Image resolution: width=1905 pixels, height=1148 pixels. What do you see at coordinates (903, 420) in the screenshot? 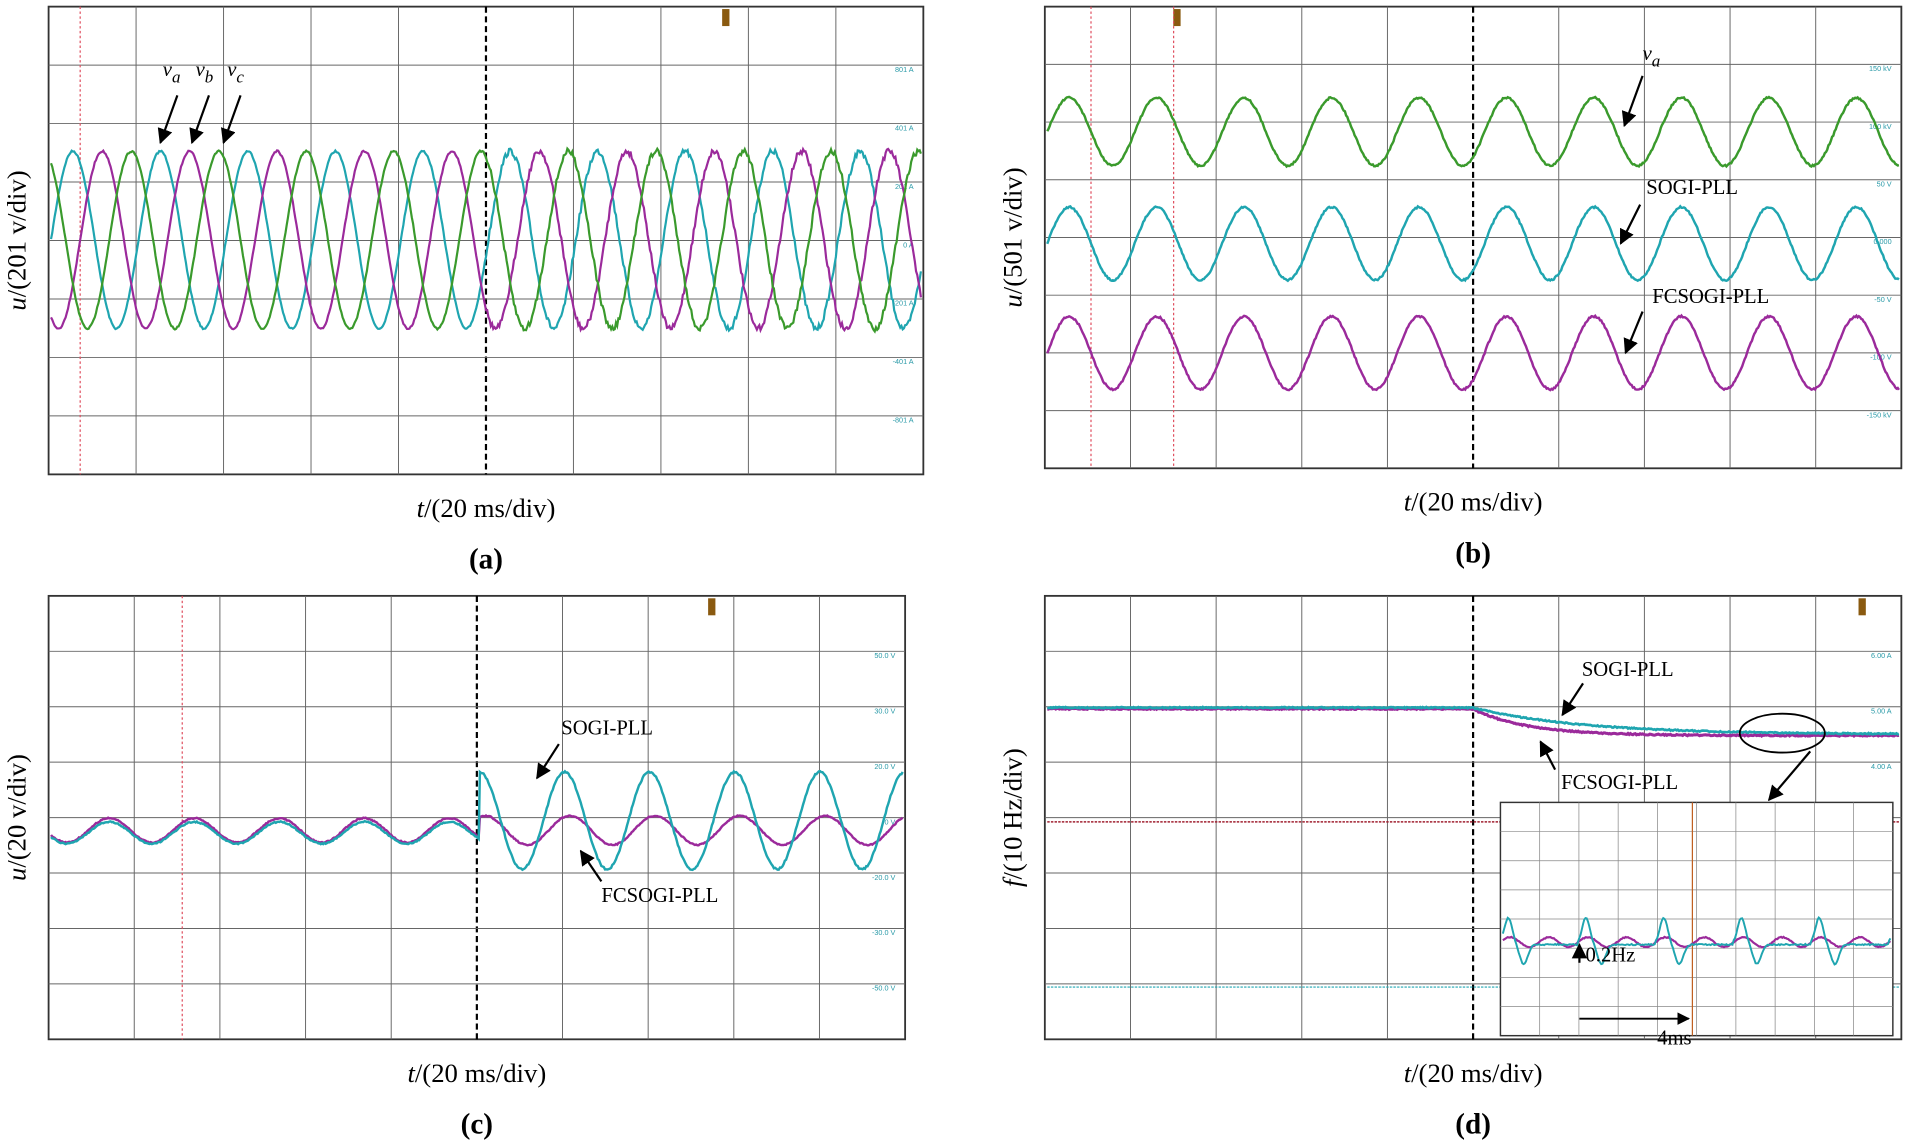
I see `scale-label: -801 A` at bounding box center [903, 420].